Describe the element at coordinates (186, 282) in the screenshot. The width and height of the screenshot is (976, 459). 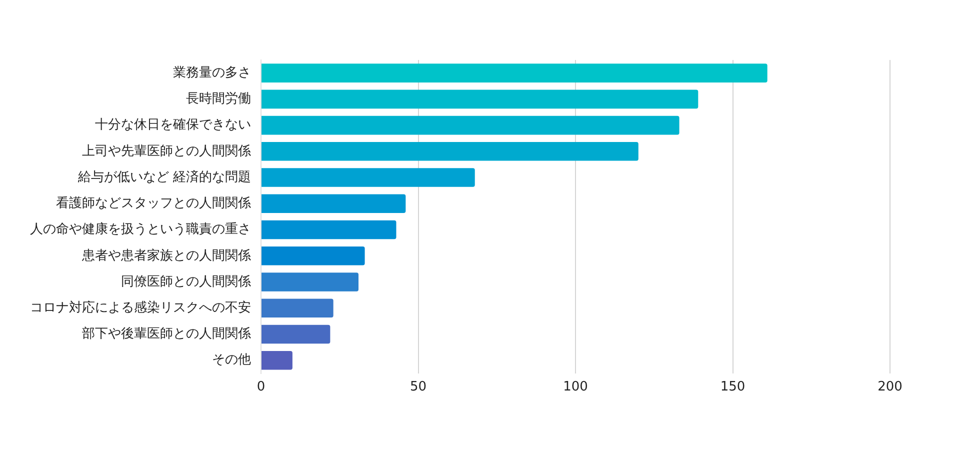
I see `y-tick-label: 同僚医師との人間関係` at that location.